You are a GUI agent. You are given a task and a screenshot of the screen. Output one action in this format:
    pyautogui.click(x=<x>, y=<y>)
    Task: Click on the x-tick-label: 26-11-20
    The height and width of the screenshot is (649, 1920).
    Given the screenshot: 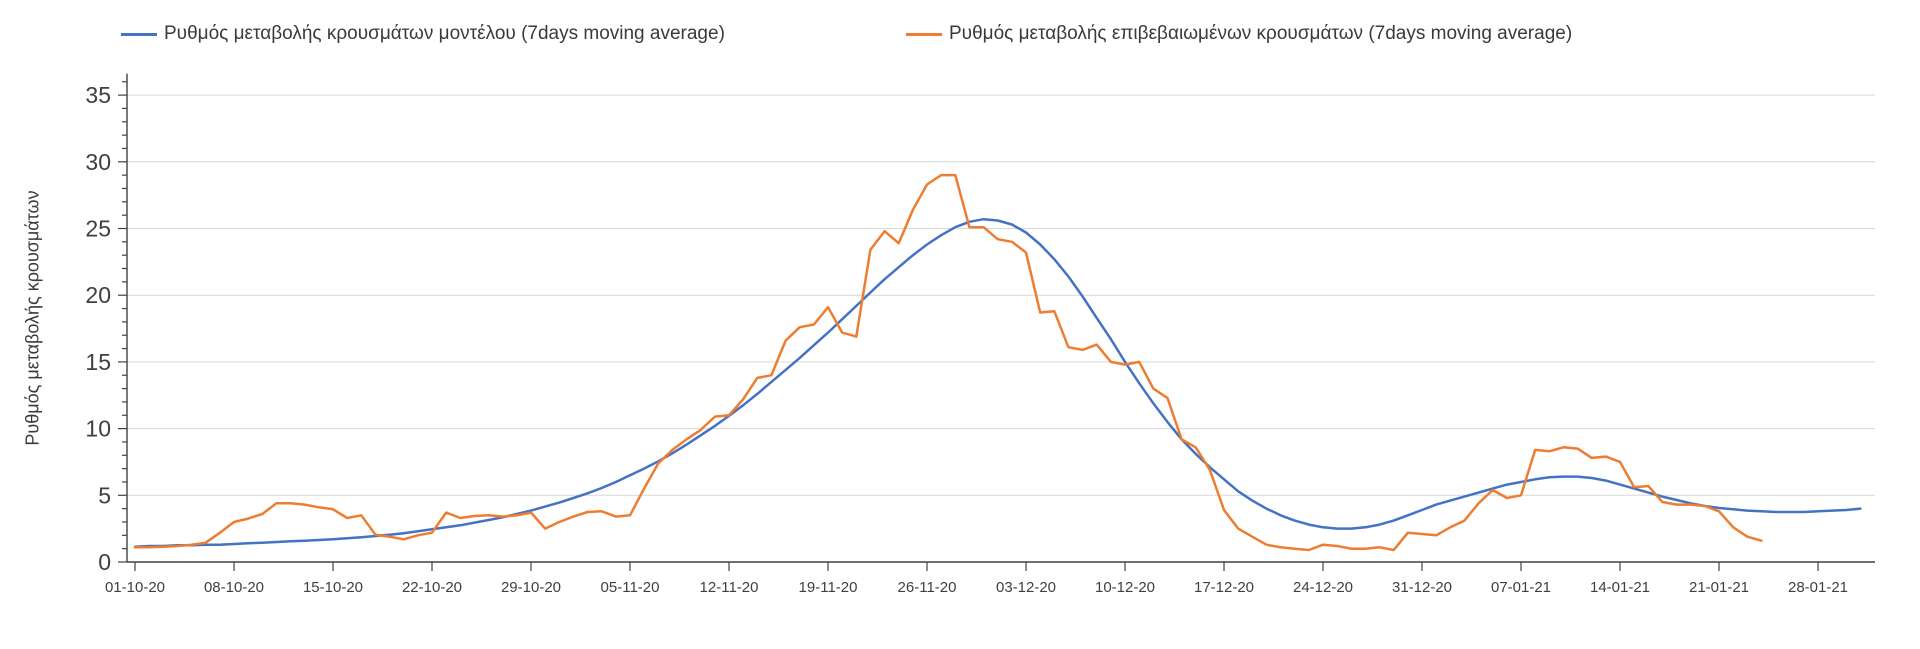 What is the action you would take?
    pyautogui.click(x=927, y=587)
    